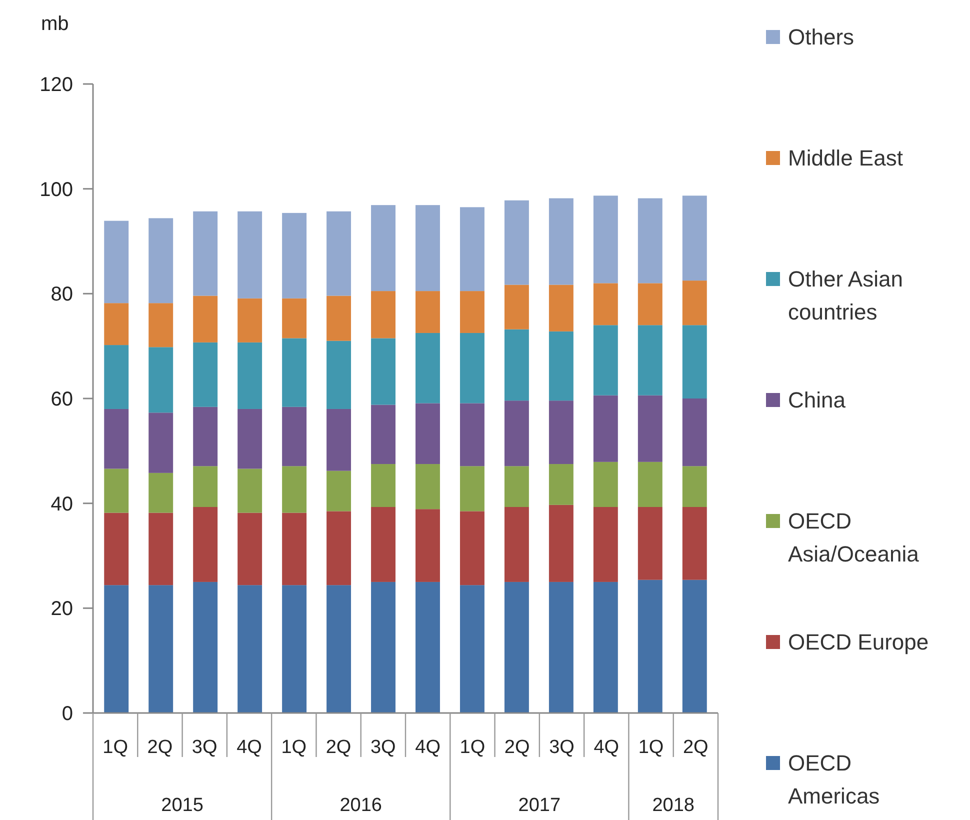 This screenshot has width=970, height=820. I want to click on legend-label: OECD Americas, so click(834, 779).